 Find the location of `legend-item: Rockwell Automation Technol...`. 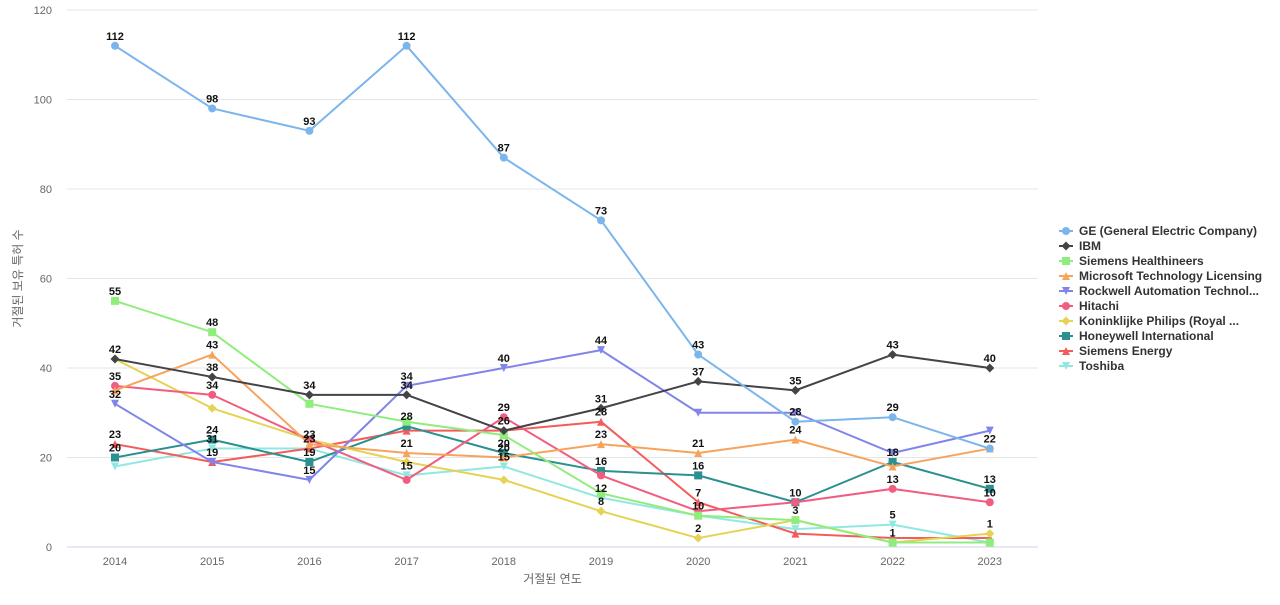

legend-item: Rockwell Automation Technol... is located at coordinates (1159, 291).